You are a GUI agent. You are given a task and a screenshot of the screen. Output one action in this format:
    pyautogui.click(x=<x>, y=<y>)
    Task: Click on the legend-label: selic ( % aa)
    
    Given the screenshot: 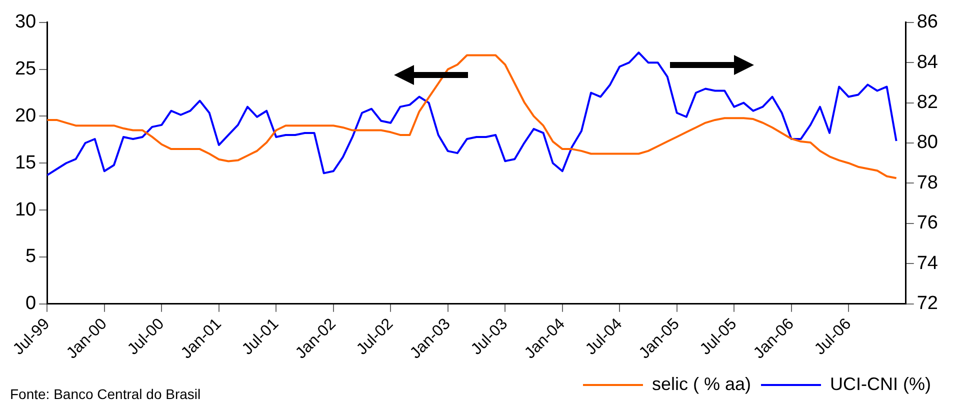 What is the action you would take?
    pyautogui.click(x=702, y=384)
    